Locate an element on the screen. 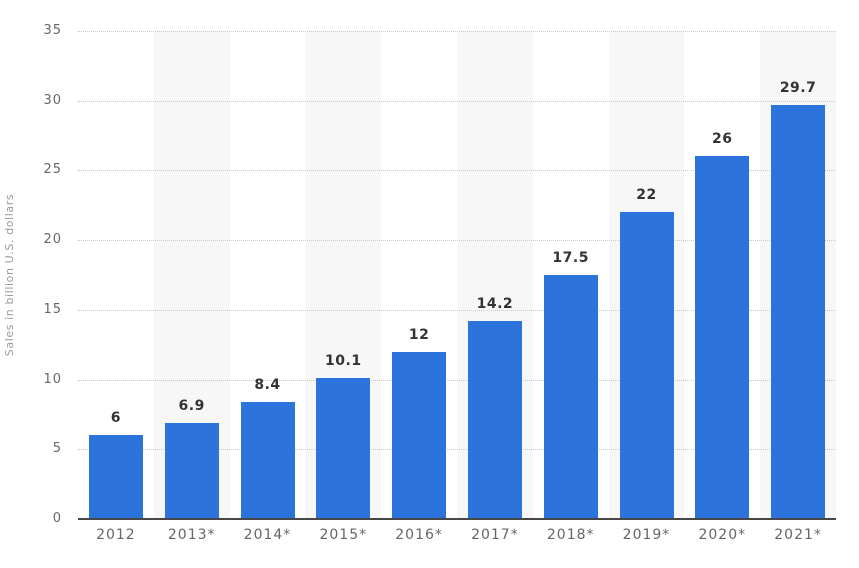  x-axis-line is located at coordinates (457, 519).